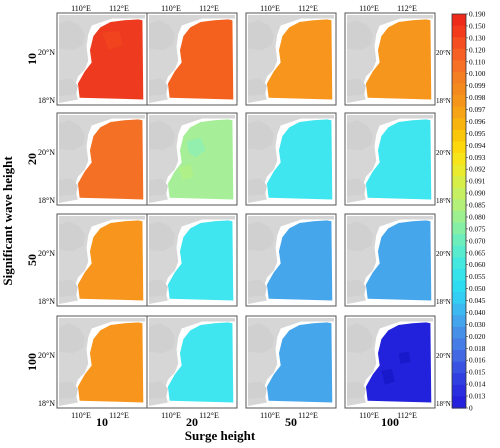  I want to click on row-label: 20, so click(32, 159).